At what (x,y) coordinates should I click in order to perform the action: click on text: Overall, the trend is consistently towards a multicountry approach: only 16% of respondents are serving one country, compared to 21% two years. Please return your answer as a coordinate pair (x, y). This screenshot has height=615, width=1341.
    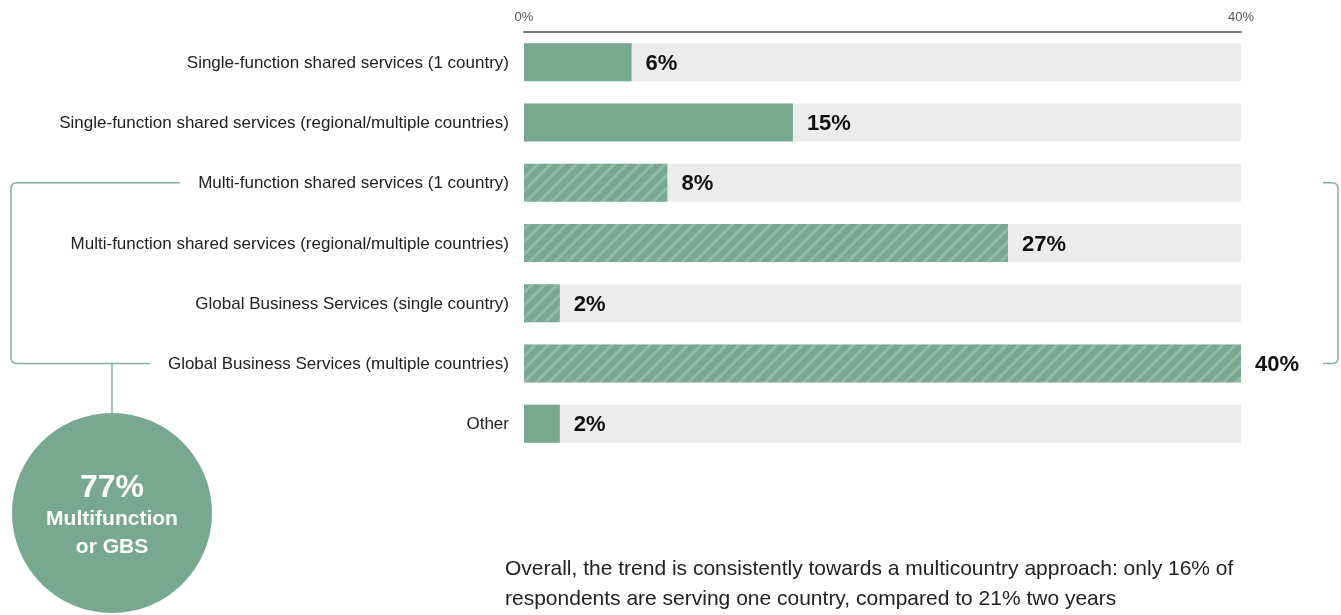
    Looking at the image, I should click on (870, 583).